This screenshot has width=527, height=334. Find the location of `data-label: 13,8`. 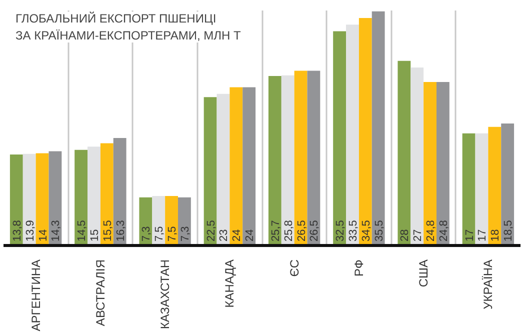

data-label: 13,8 is located at coordinates (17, 231).